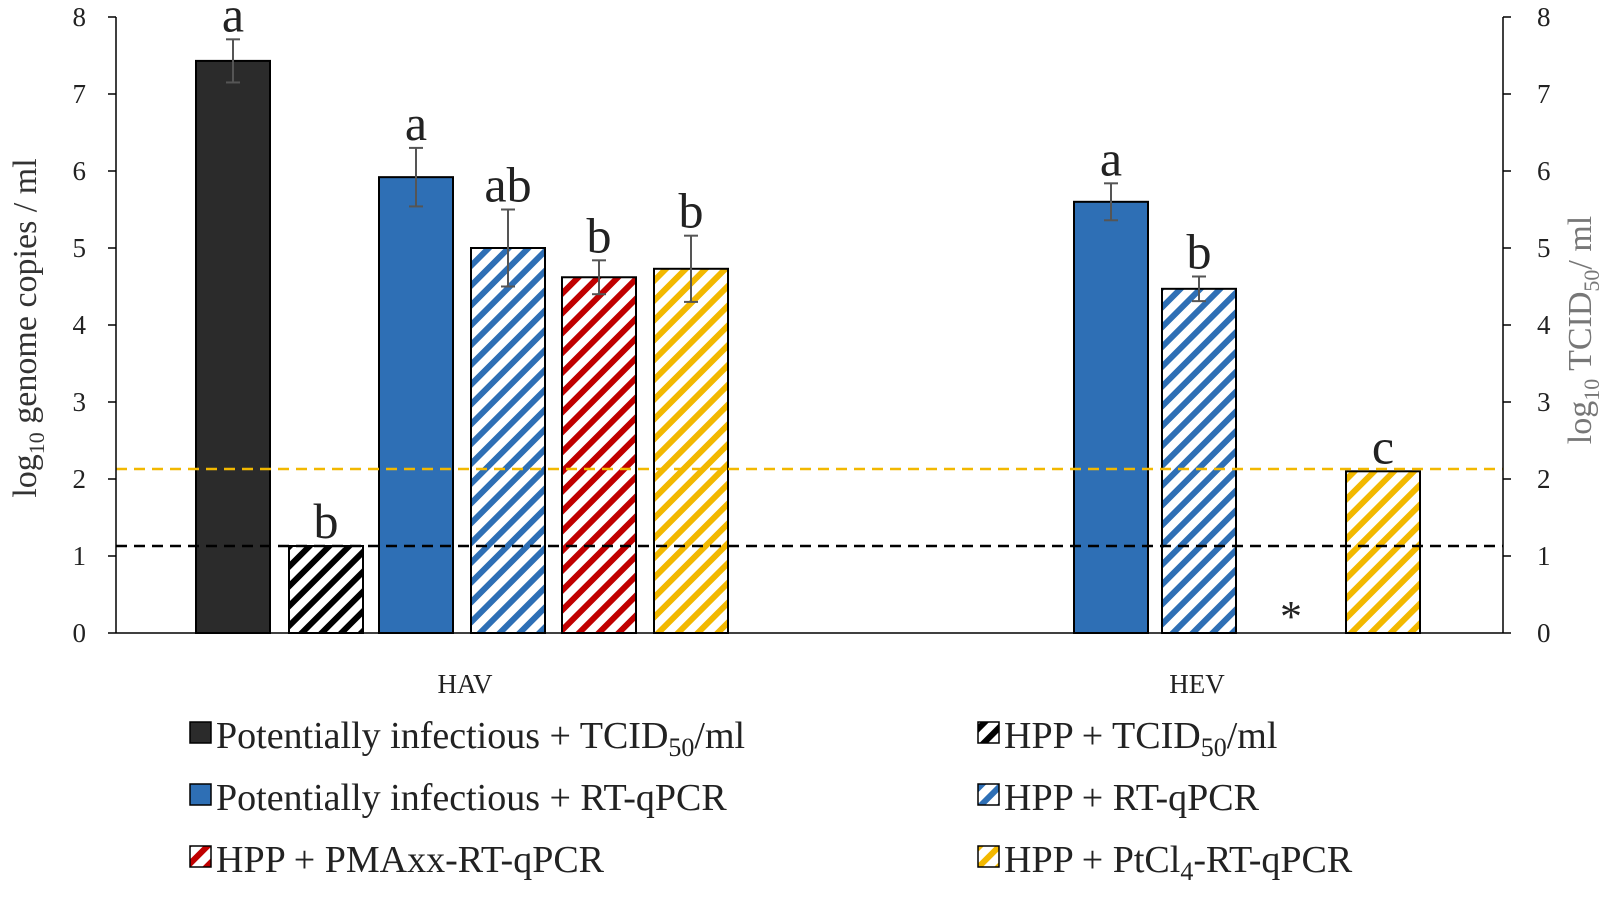 The image size is (1621, 899). I want to click on x-category-label: HAV, so click(465, 684).